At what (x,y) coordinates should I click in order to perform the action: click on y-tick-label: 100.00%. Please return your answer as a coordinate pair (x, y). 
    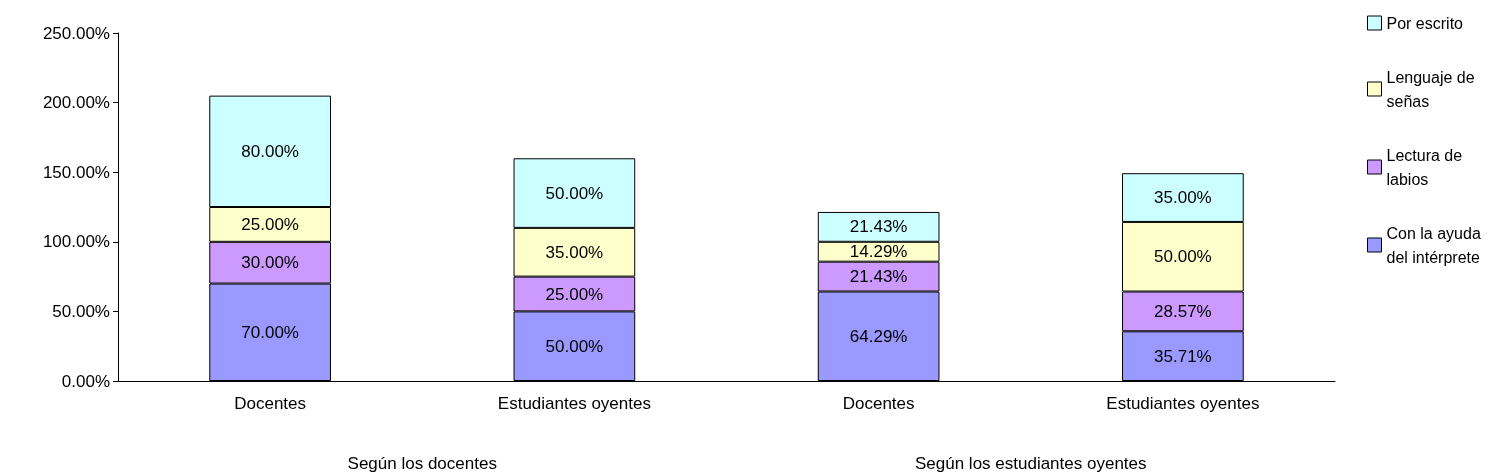
    Looking at the image, I should click on (76, 242).